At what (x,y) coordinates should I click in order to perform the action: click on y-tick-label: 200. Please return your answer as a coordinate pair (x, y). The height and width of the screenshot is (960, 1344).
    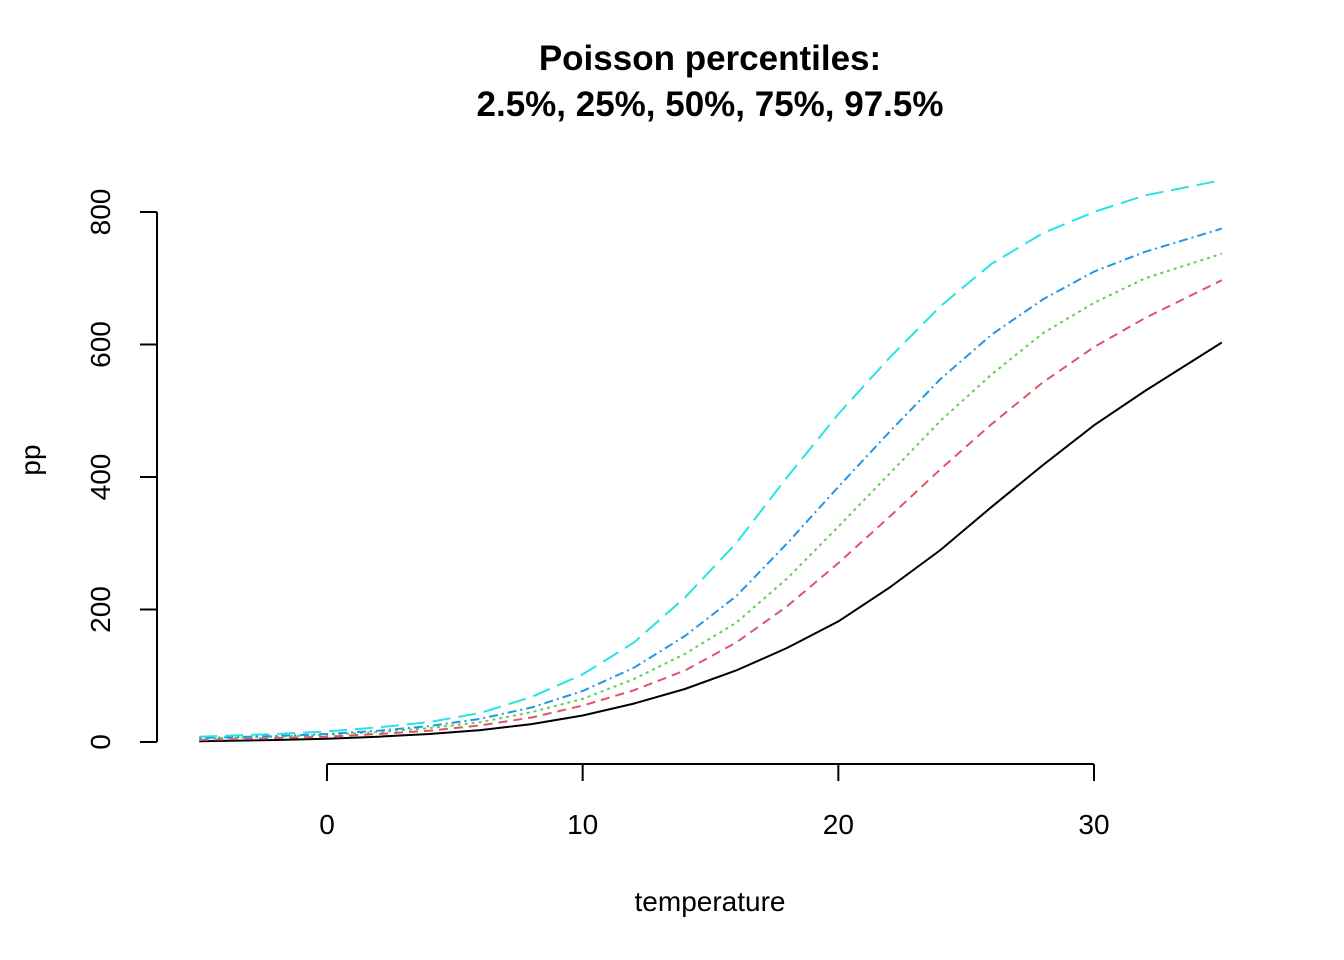
    Looking at the image, I should click on (100, 609).